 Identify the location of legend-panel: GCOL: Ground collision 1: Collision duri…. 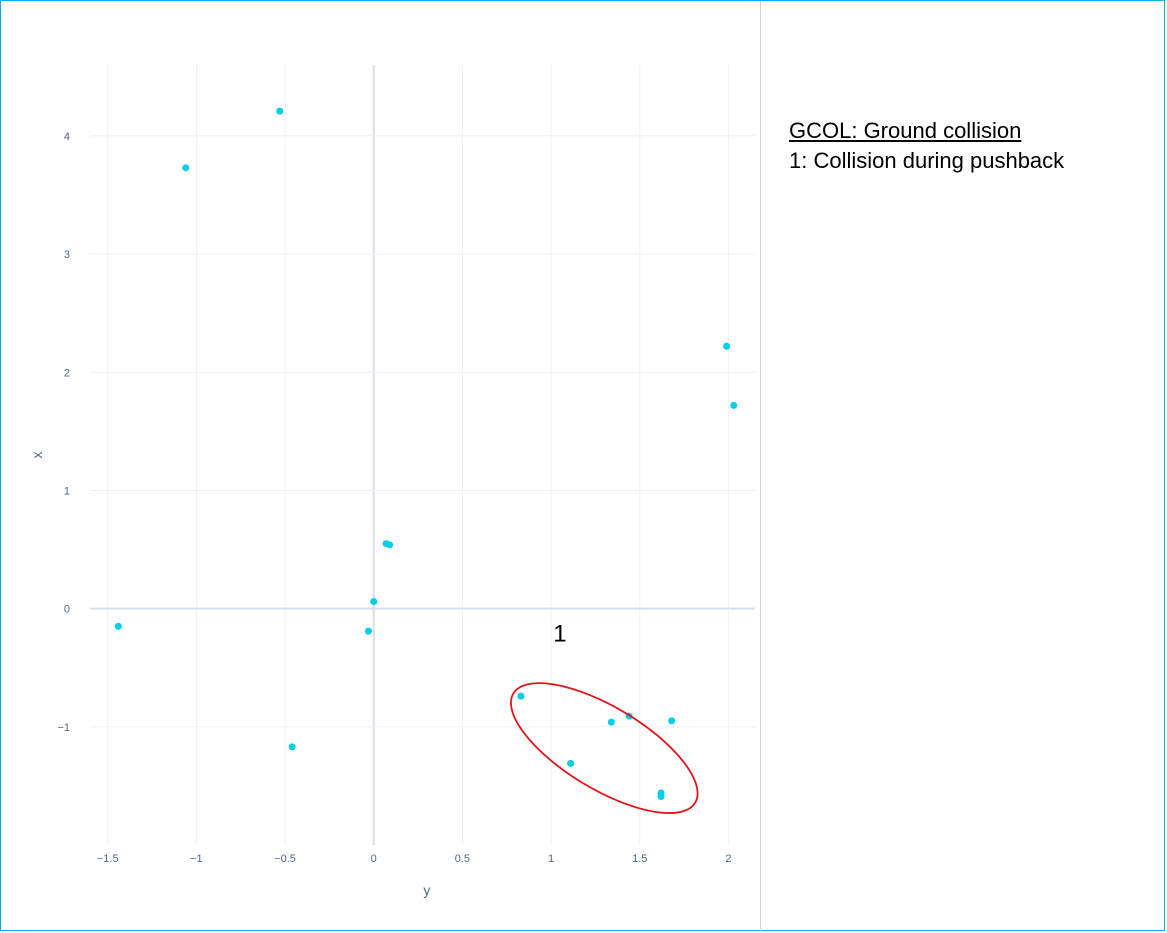
(974, 146).